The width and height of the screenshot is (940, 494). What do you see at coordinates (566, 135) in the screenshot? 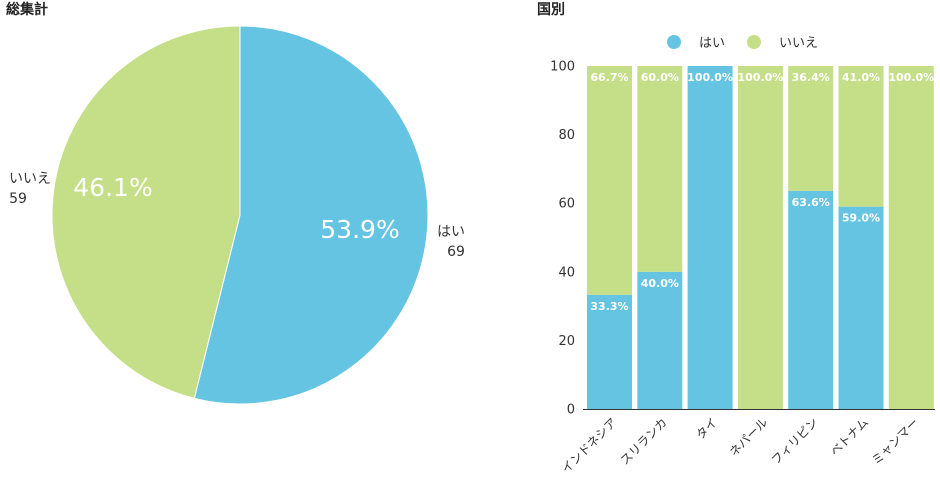
I see `y-tick-label: 80` at bounding box center [566, 135].